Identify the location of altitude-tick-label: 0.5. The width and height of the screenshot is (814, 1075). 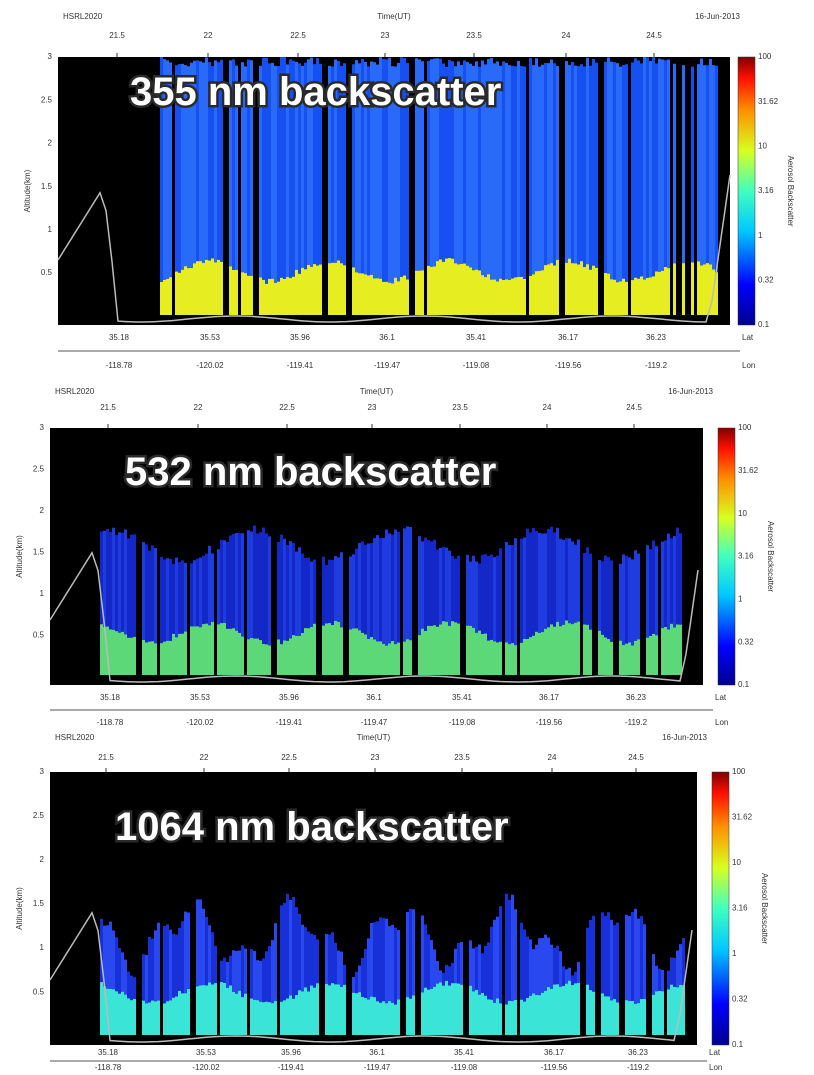
(39, 634).